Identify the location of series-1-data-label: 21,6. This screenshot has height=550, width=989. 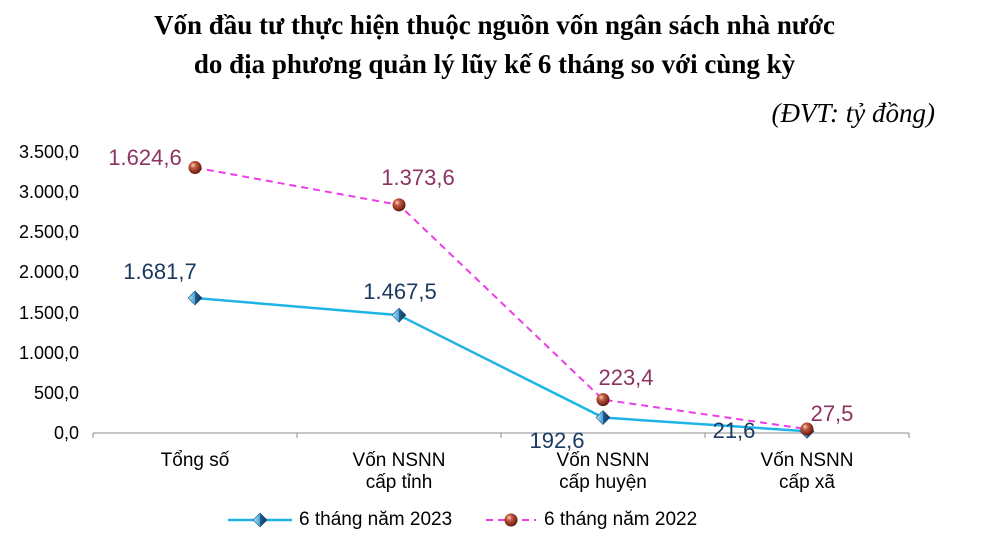
(734, 431).